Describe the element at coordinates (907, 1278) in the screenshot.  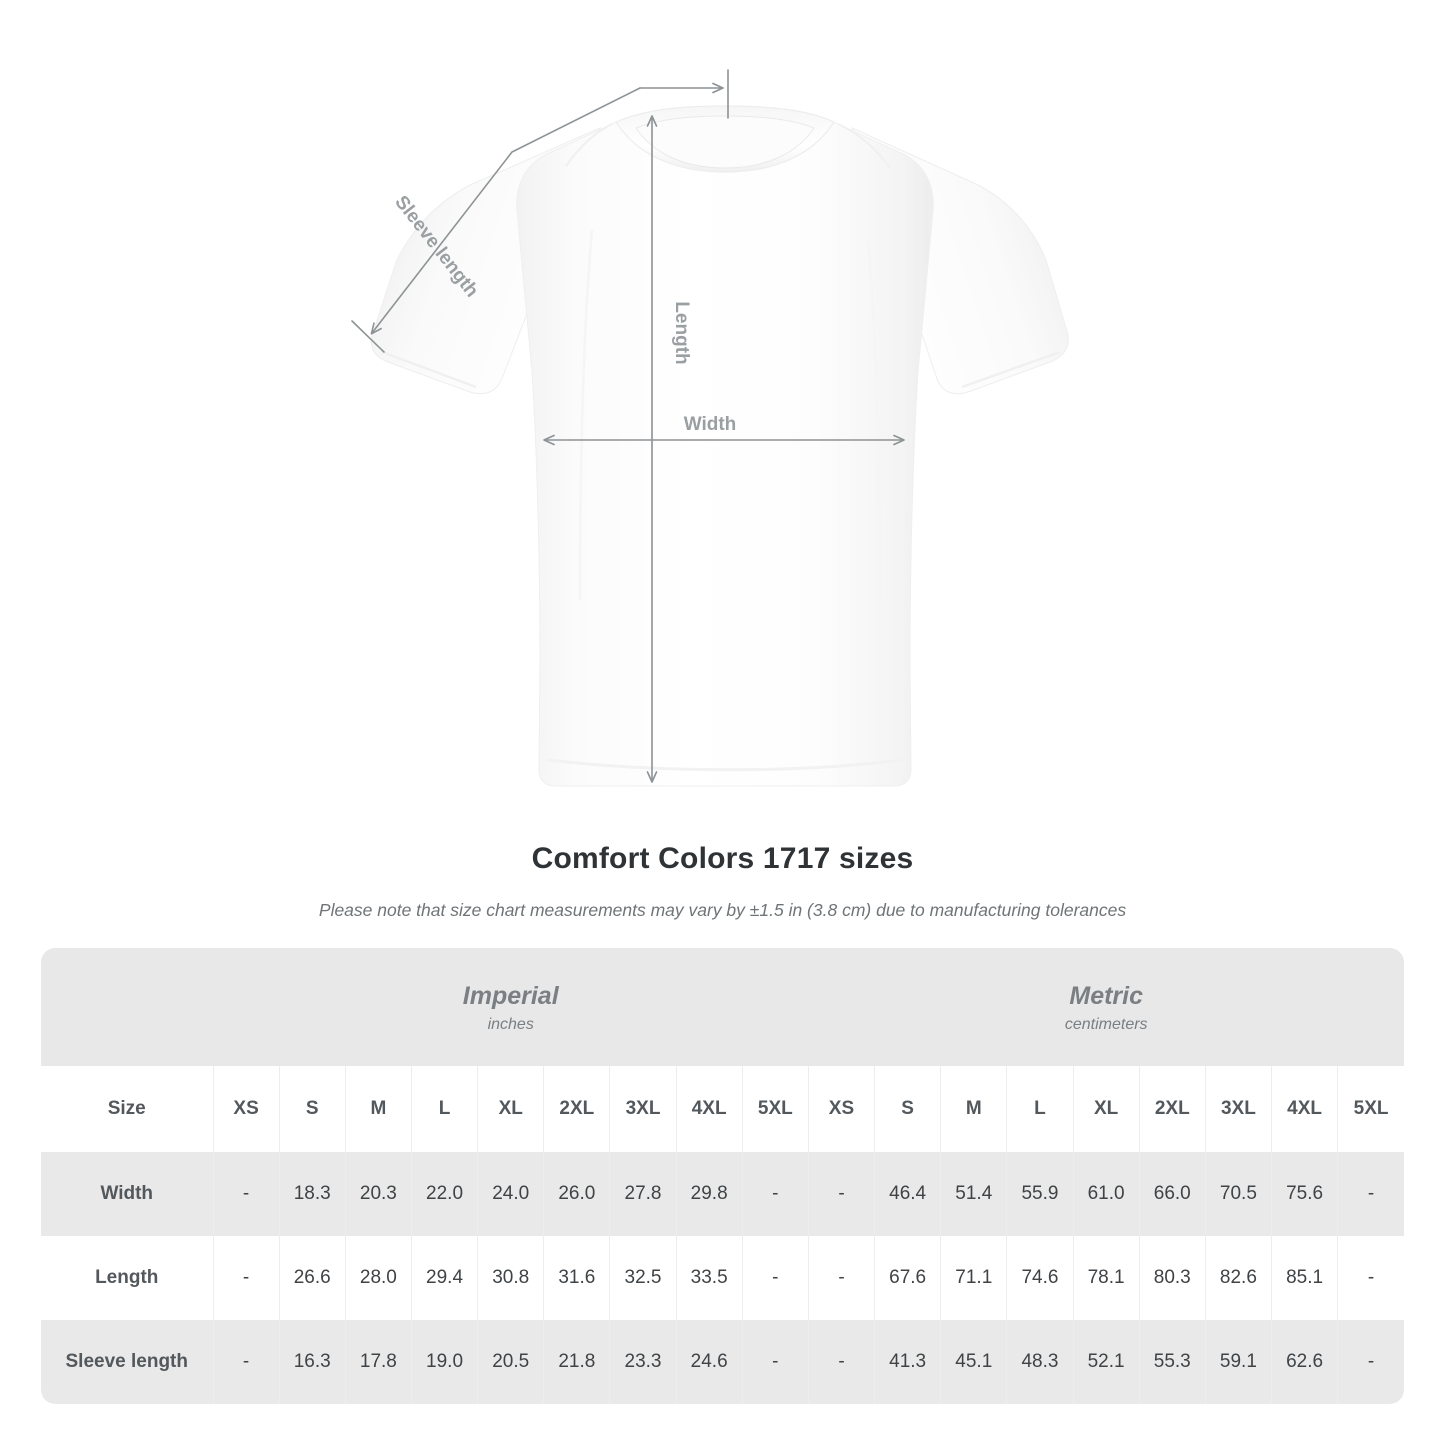
I see `cell-length-metric-s: 67.6` at that location.